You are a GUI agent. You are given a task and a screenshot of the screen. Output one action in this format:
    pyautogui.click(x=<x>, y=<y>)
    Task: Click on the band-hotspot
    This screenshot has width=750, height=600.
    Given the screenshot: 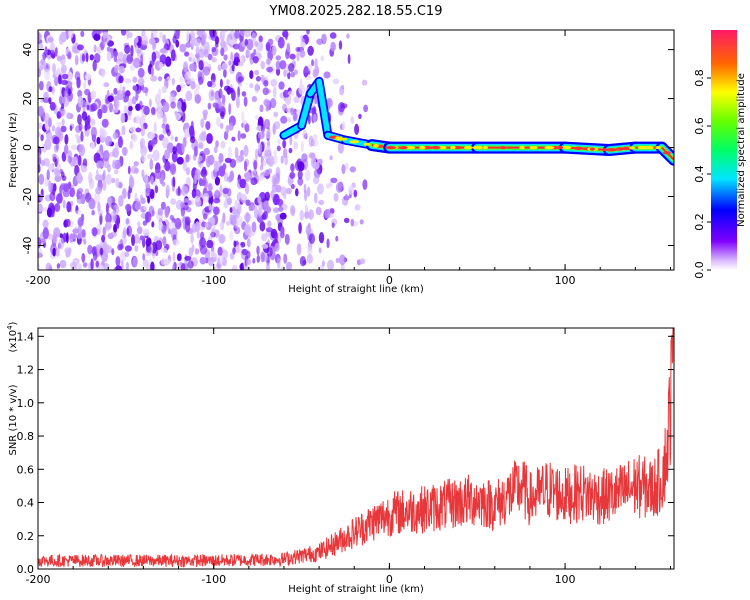 What is the action you would take?
    pyautogui.click(x=534, y=148)
    